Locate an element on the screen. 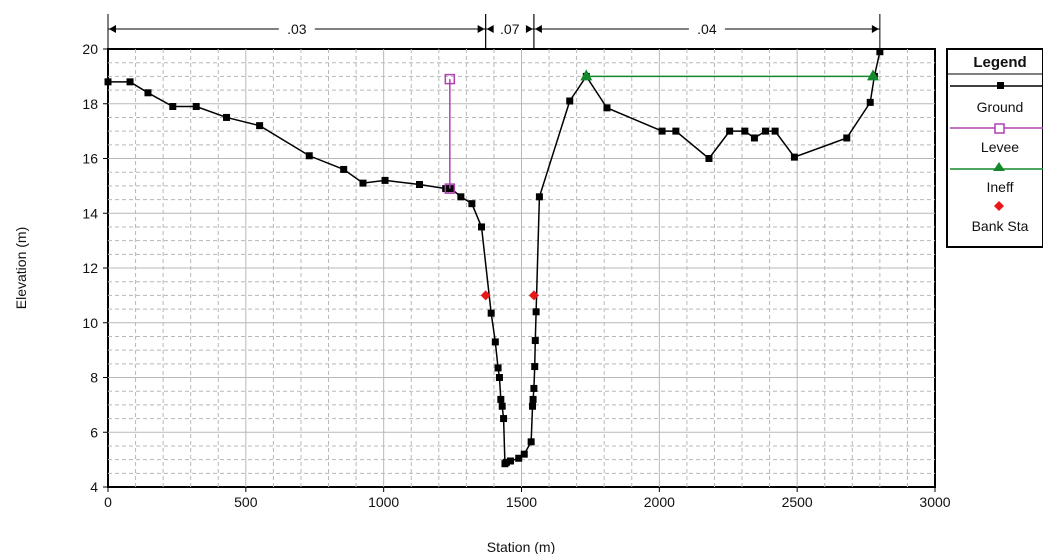  y-tick-label: 20 is located at coordinates (90, 49).